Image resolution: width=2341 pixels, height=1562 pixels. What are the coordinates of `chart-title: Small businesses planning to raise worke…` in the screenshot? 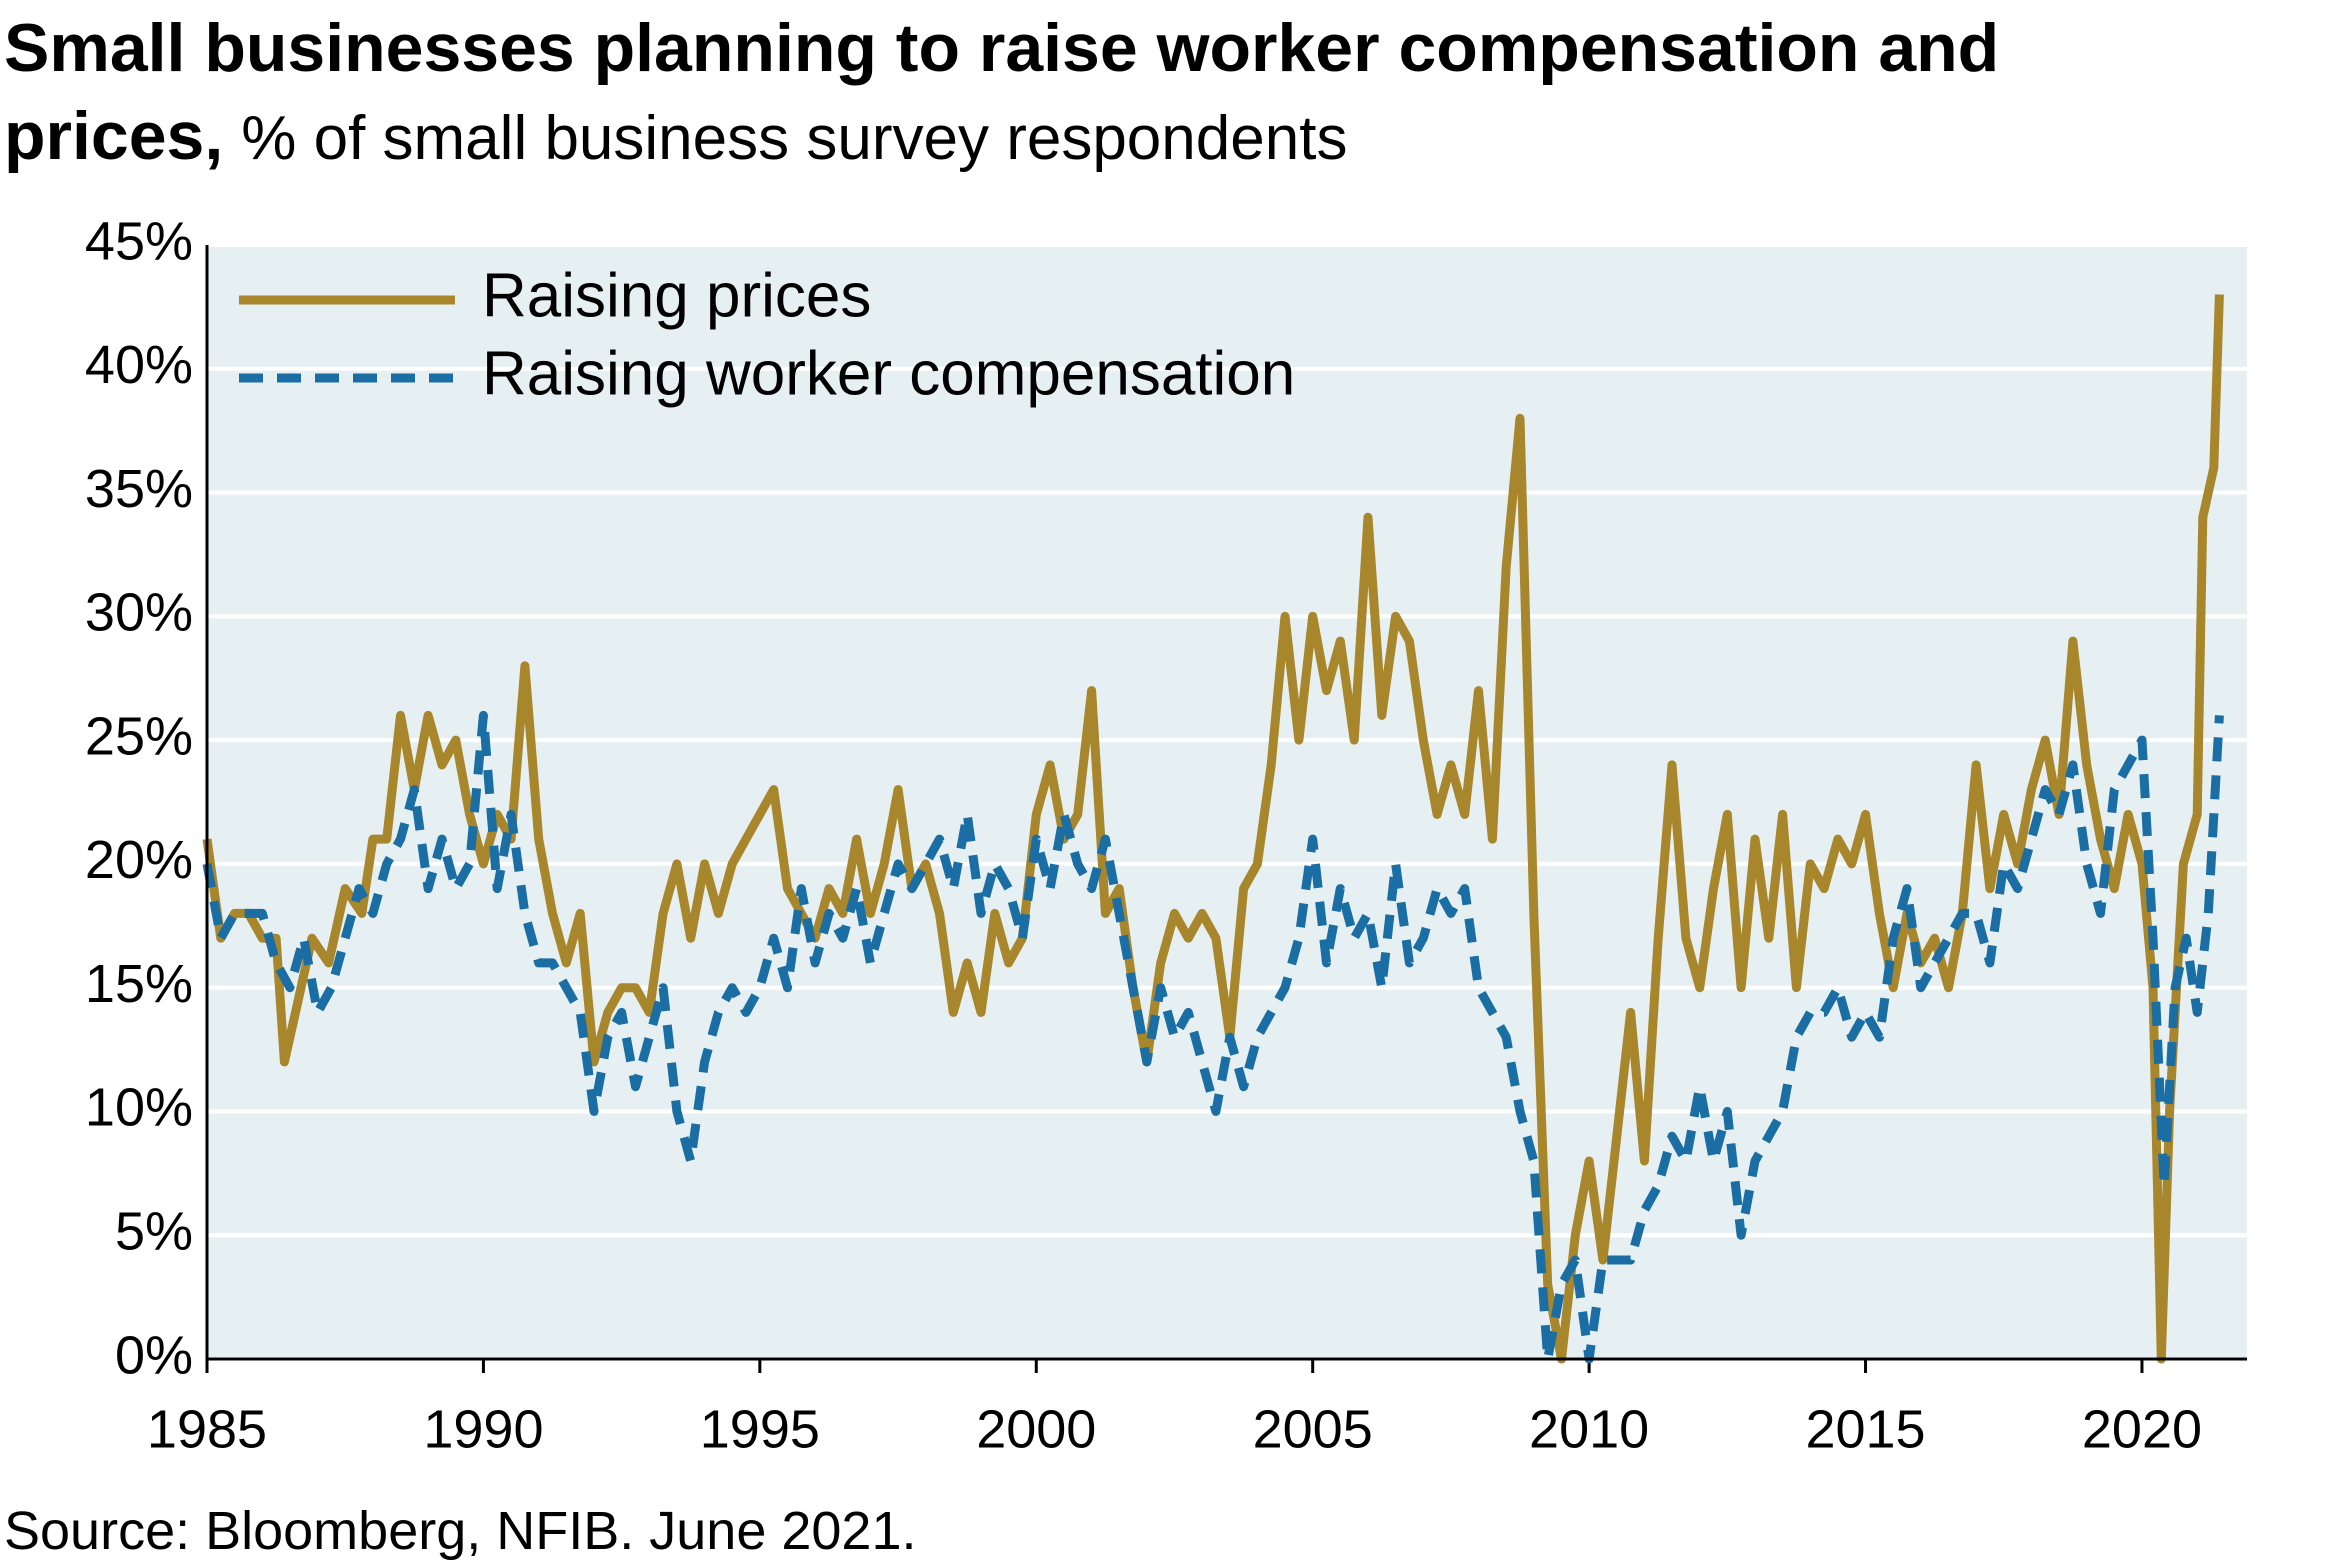 It's located at (1002, 92).